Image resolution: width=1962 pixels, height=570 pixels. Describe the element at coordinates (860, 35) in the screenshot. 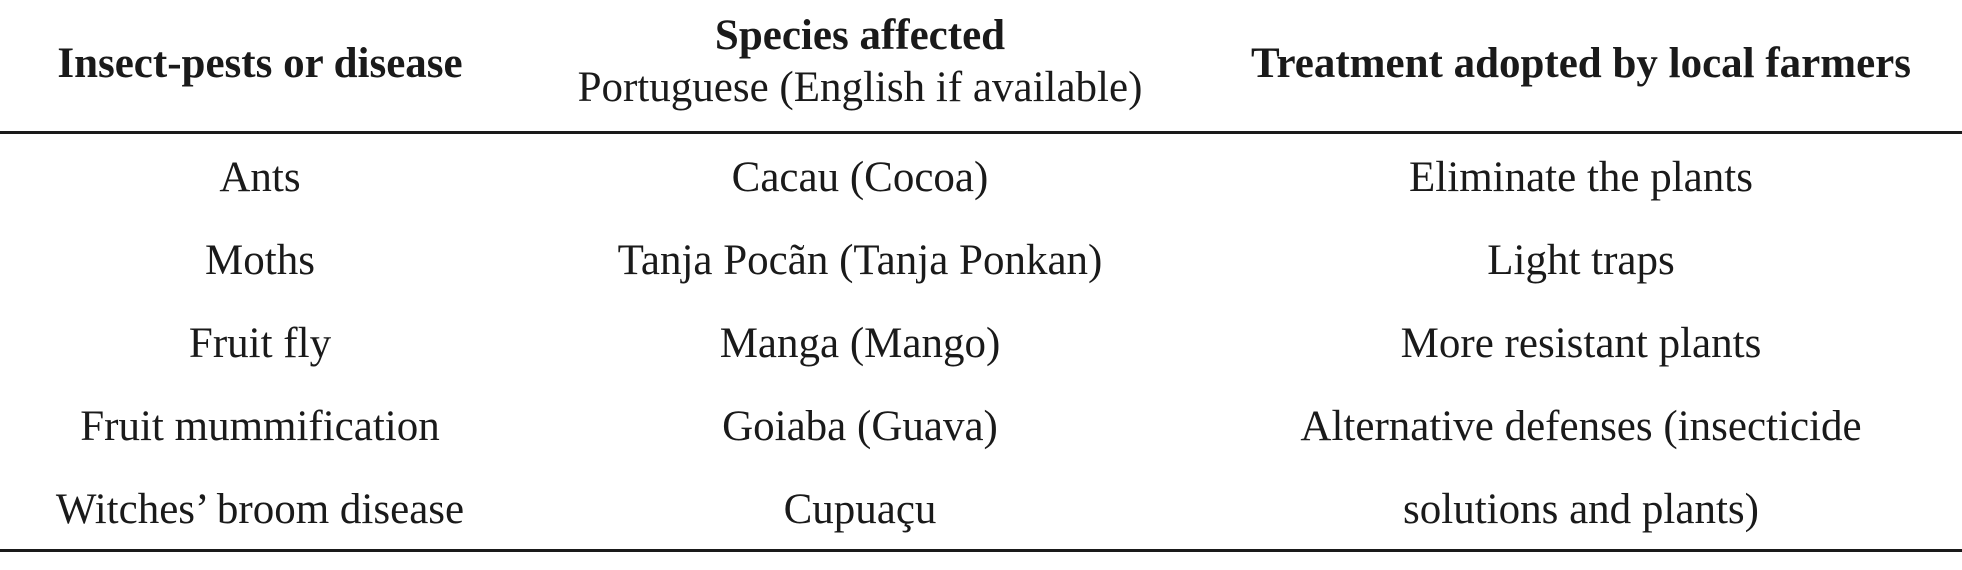

I see `header-species-title: Species affected` at that location.